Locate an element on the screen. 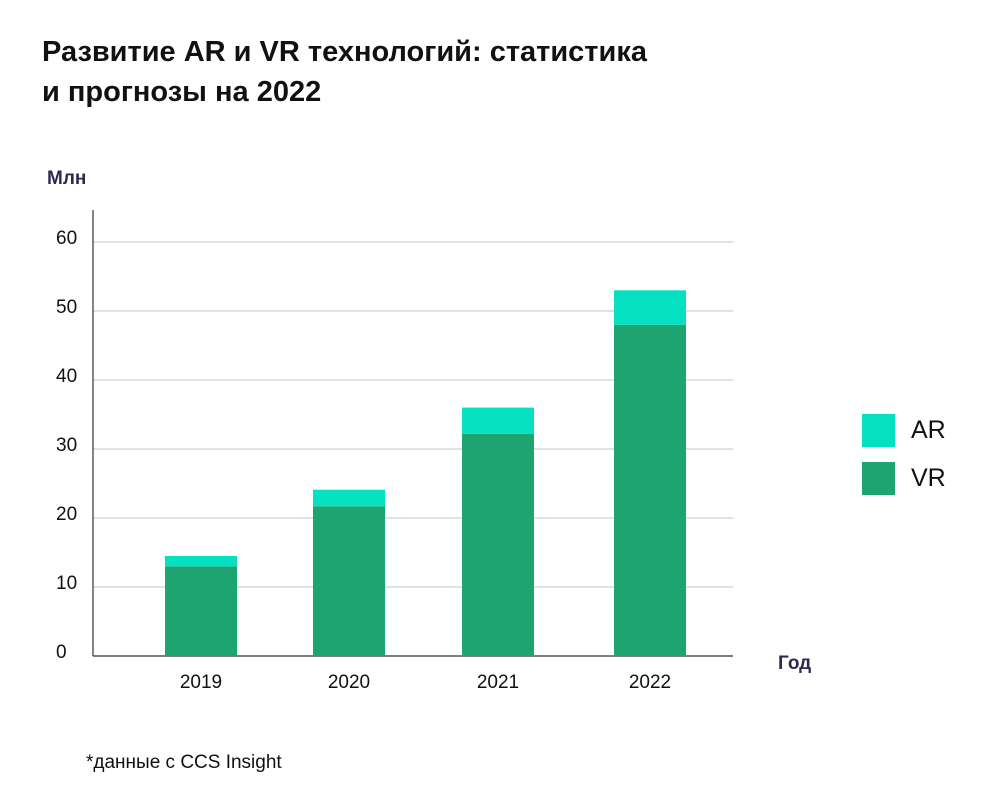  legend-label-vr: VR is located at coordinates (928, 478).